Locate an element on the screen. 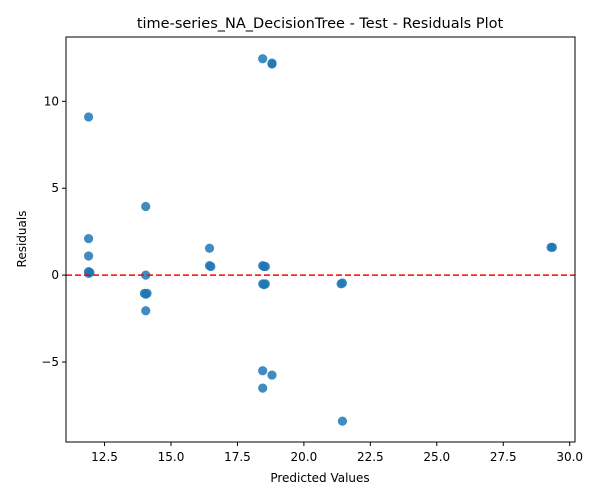  y-axis-ticks: −5 0 5 10 is located at coordinates (53, 231).